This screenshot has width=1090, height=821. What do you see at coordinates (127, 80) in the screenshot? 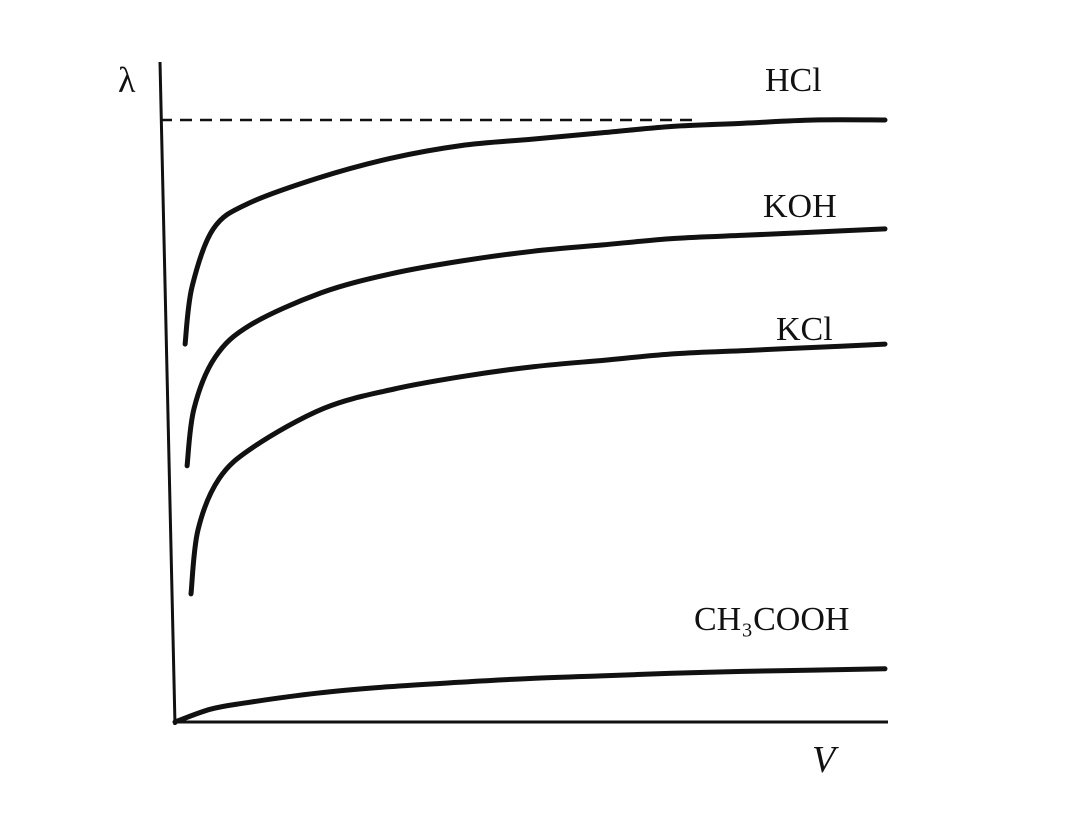
I see `y-axis-label: λ` at bounding box center [127, 80].